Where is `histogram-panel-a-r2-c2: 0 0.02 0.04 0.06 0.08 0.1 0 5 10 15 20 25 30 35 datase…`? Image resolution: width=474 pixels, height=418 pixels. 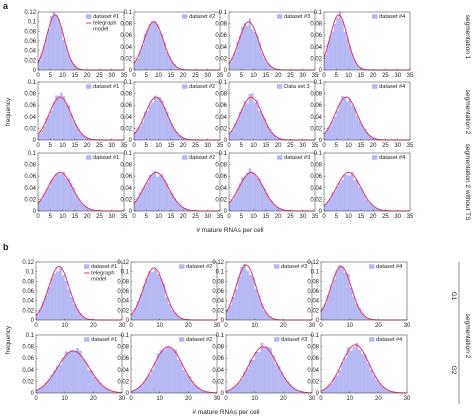 histogram-panel-a-r2-c2: 0 0.02 0.04 0.06 0.08 0.1 0 5 10 15 20 25 30 35 datase… is located at coordinates (267, 185).